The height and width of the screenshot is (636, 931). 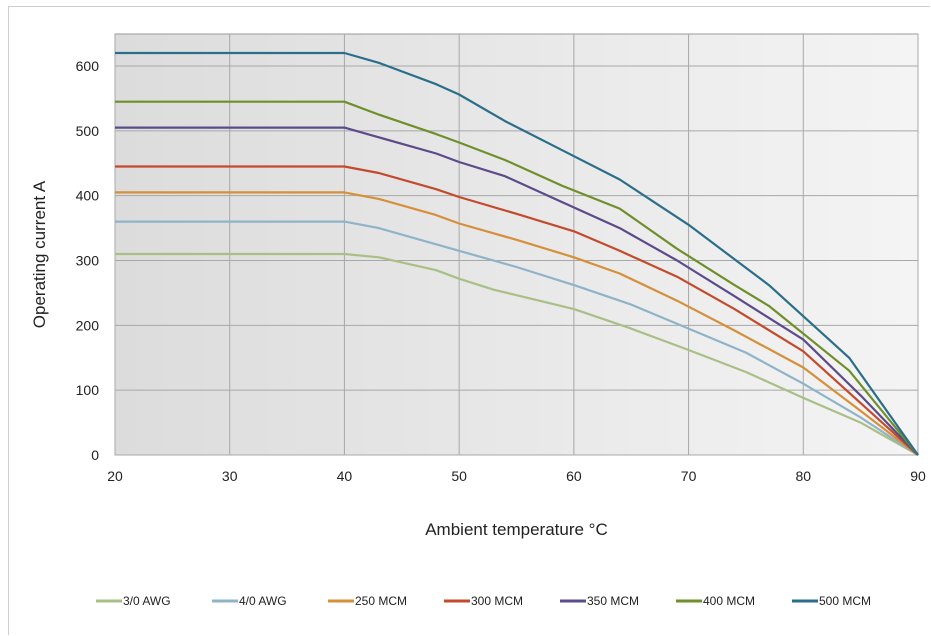 I want to click on legend-item: 350 MCM, so click(x=599, y=601).